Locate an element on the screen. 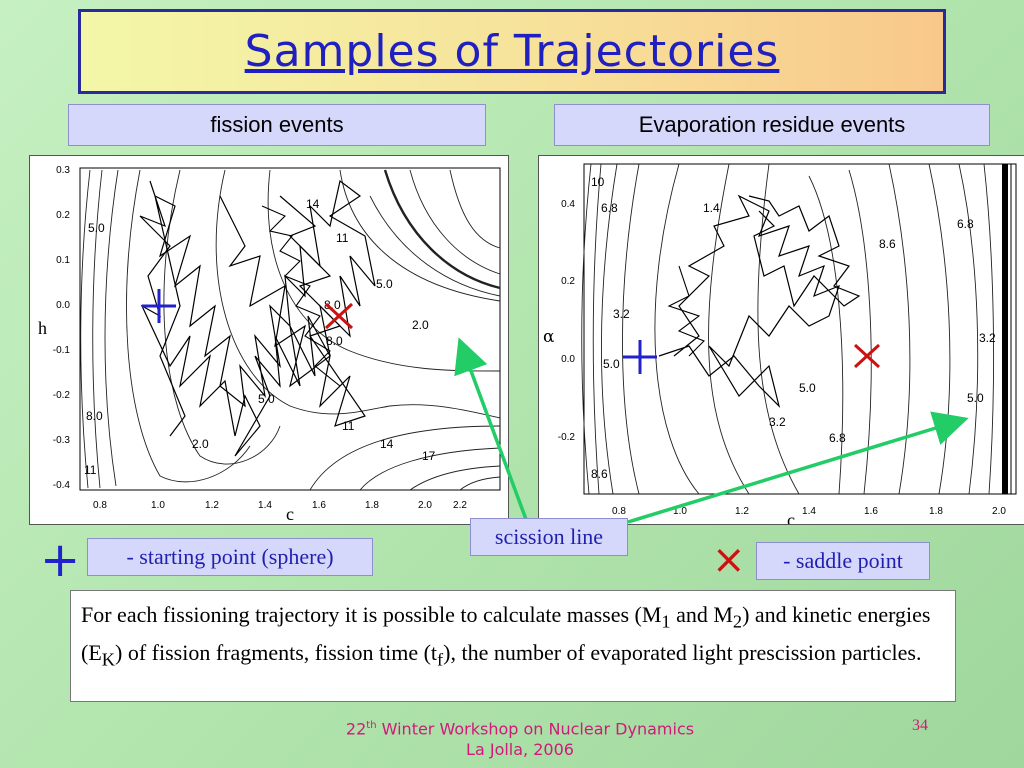  y-axis-label: α is located at coordinates (549, 337).